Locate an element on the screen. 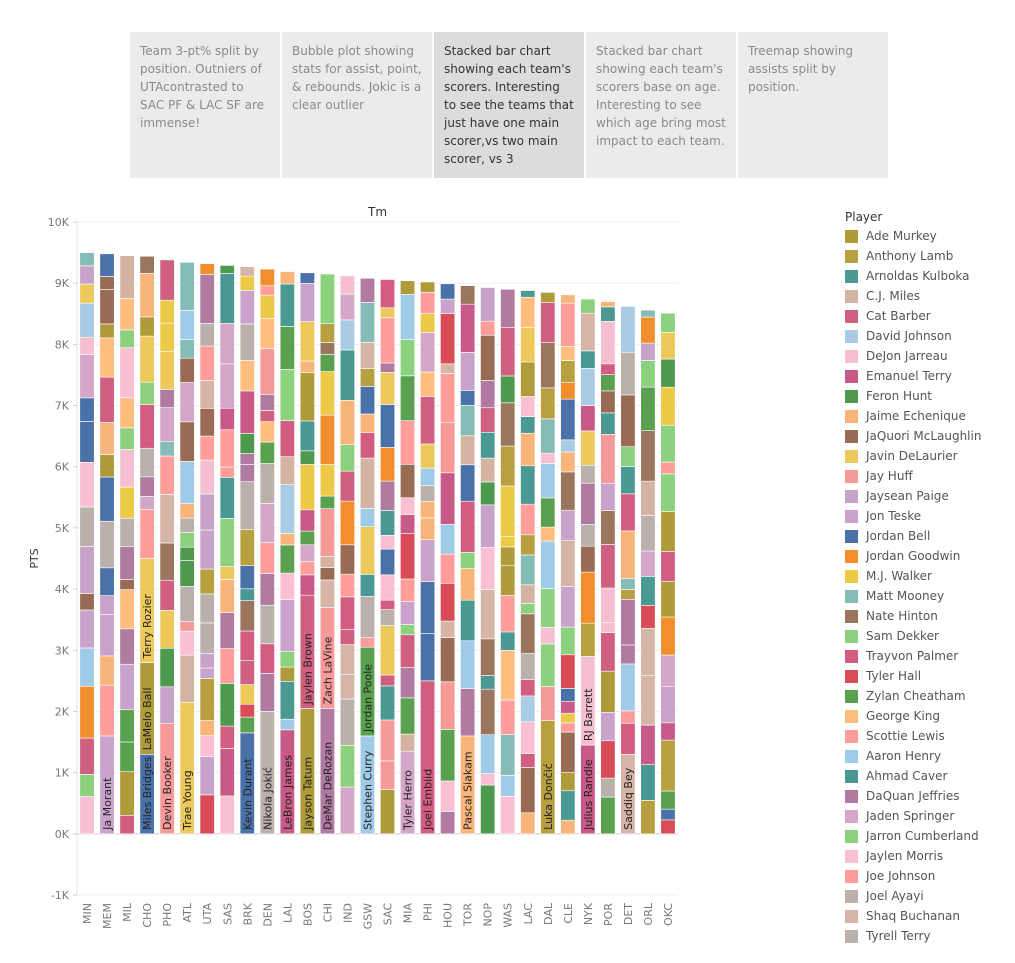 This screenshot has width=1015, height=963. legend-item: Shaq Buchanan is located at coordinates (930, 916).